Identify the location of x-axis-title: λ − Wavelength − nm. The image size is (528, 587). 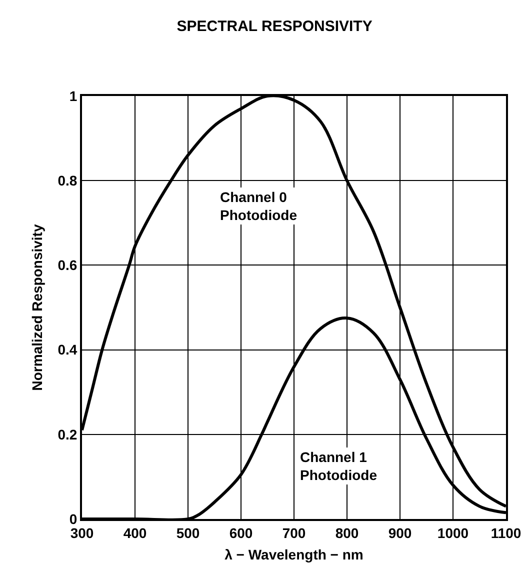
(294, 554).